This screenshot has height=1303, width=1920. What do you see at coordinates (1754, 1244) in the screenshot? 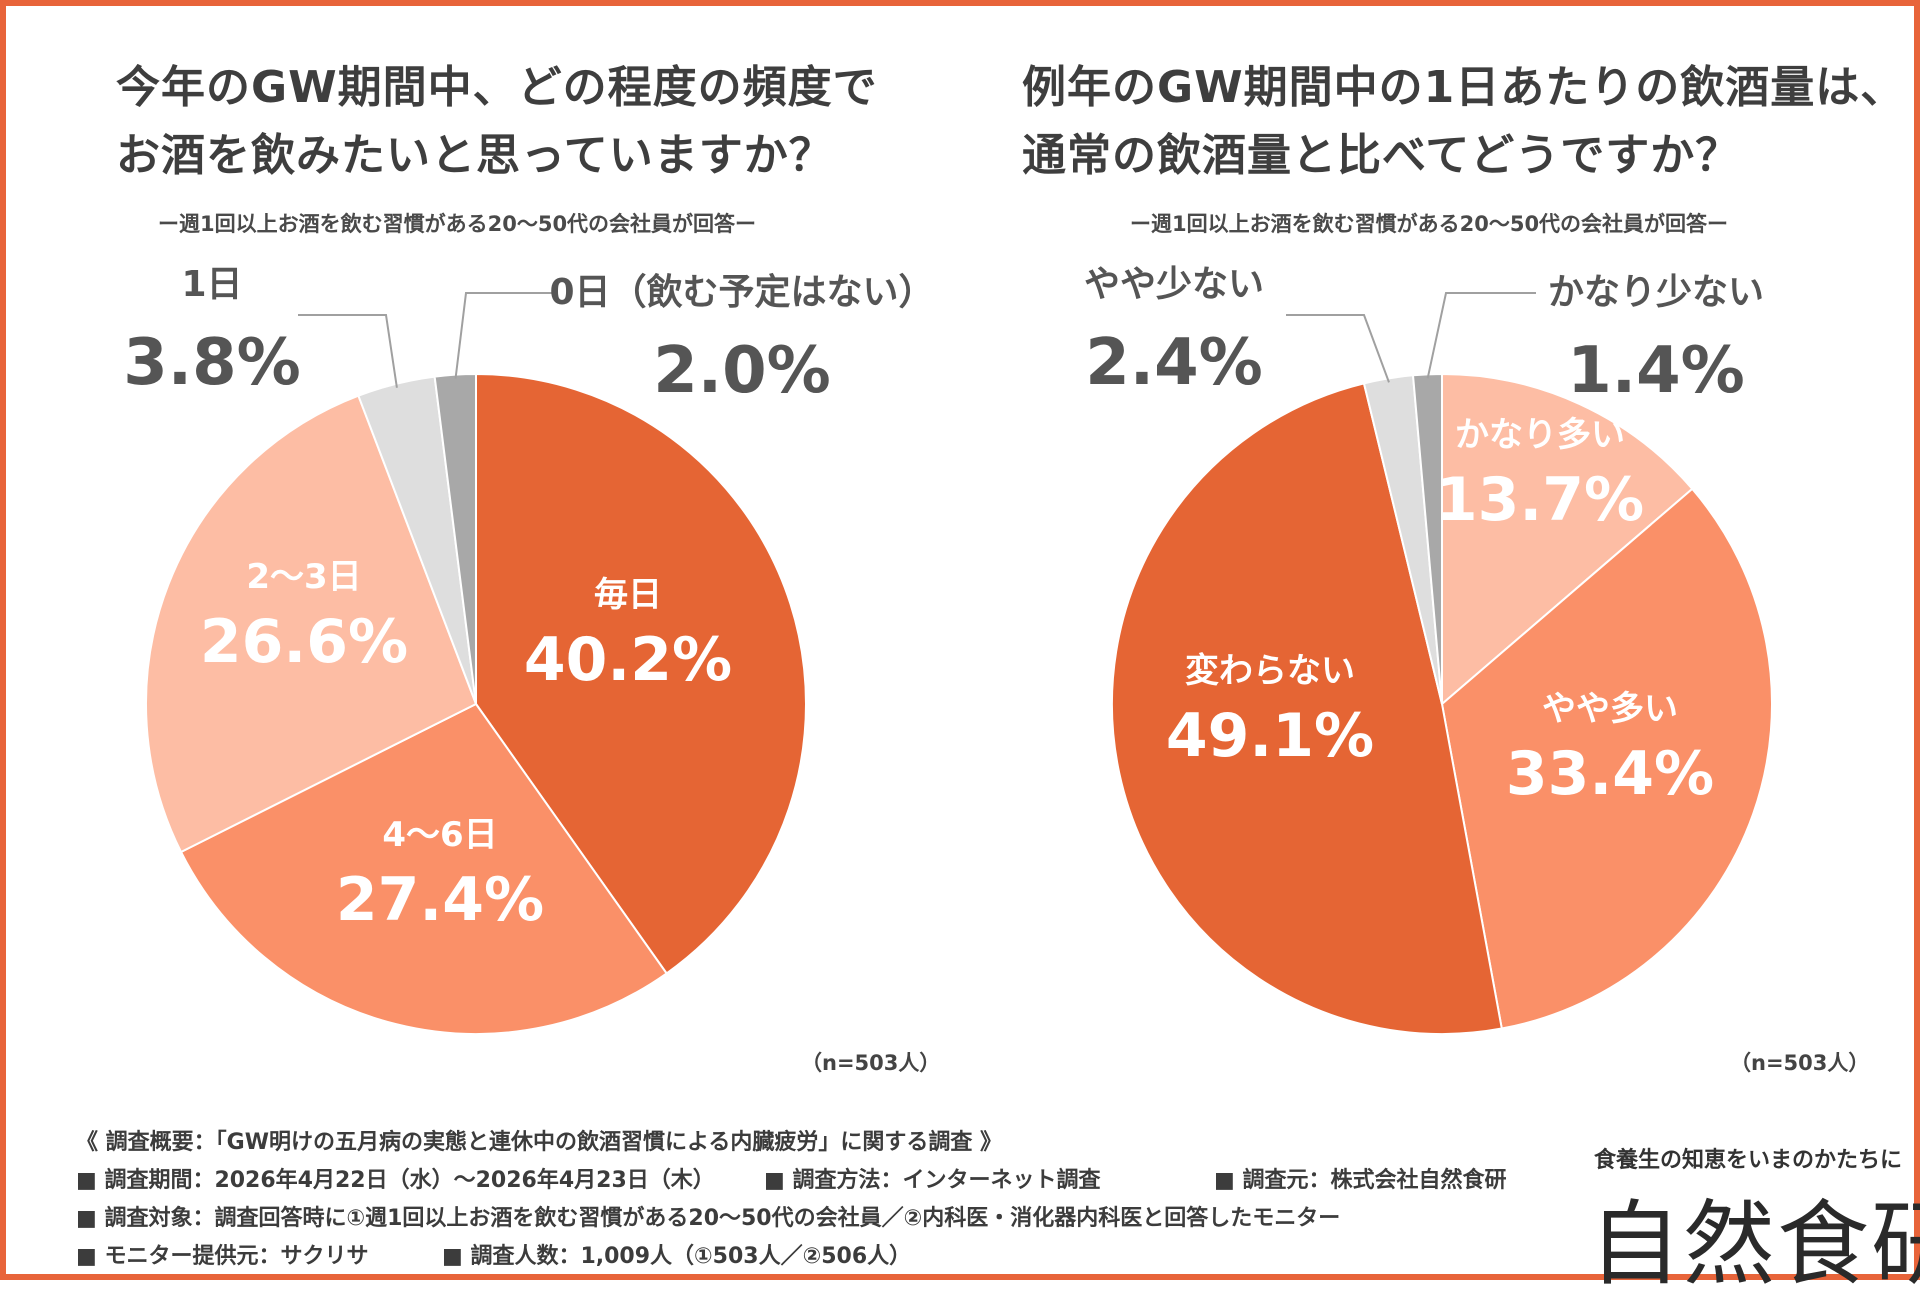
I see `brand-logo: 自然食研` at bounding box center [1754, 1244].